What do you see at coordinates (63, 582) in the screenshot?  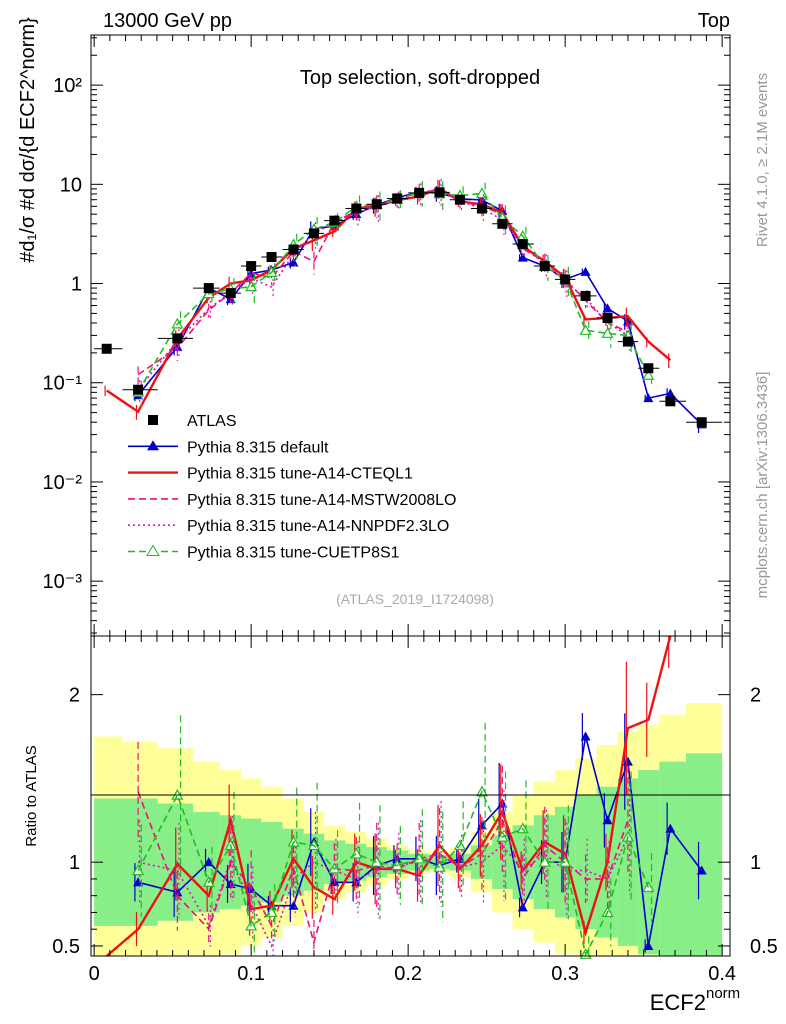 I see `y-main-tick-label: 10⁻³` at bounding box center [63, 582].